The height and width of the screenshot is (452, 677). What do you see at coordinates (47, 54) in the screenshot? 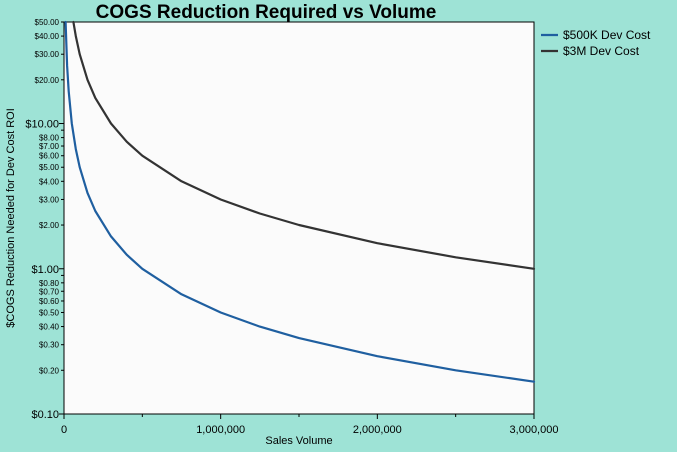
I see `y-tick-label: $30.00` at bounding box center [47, 54].